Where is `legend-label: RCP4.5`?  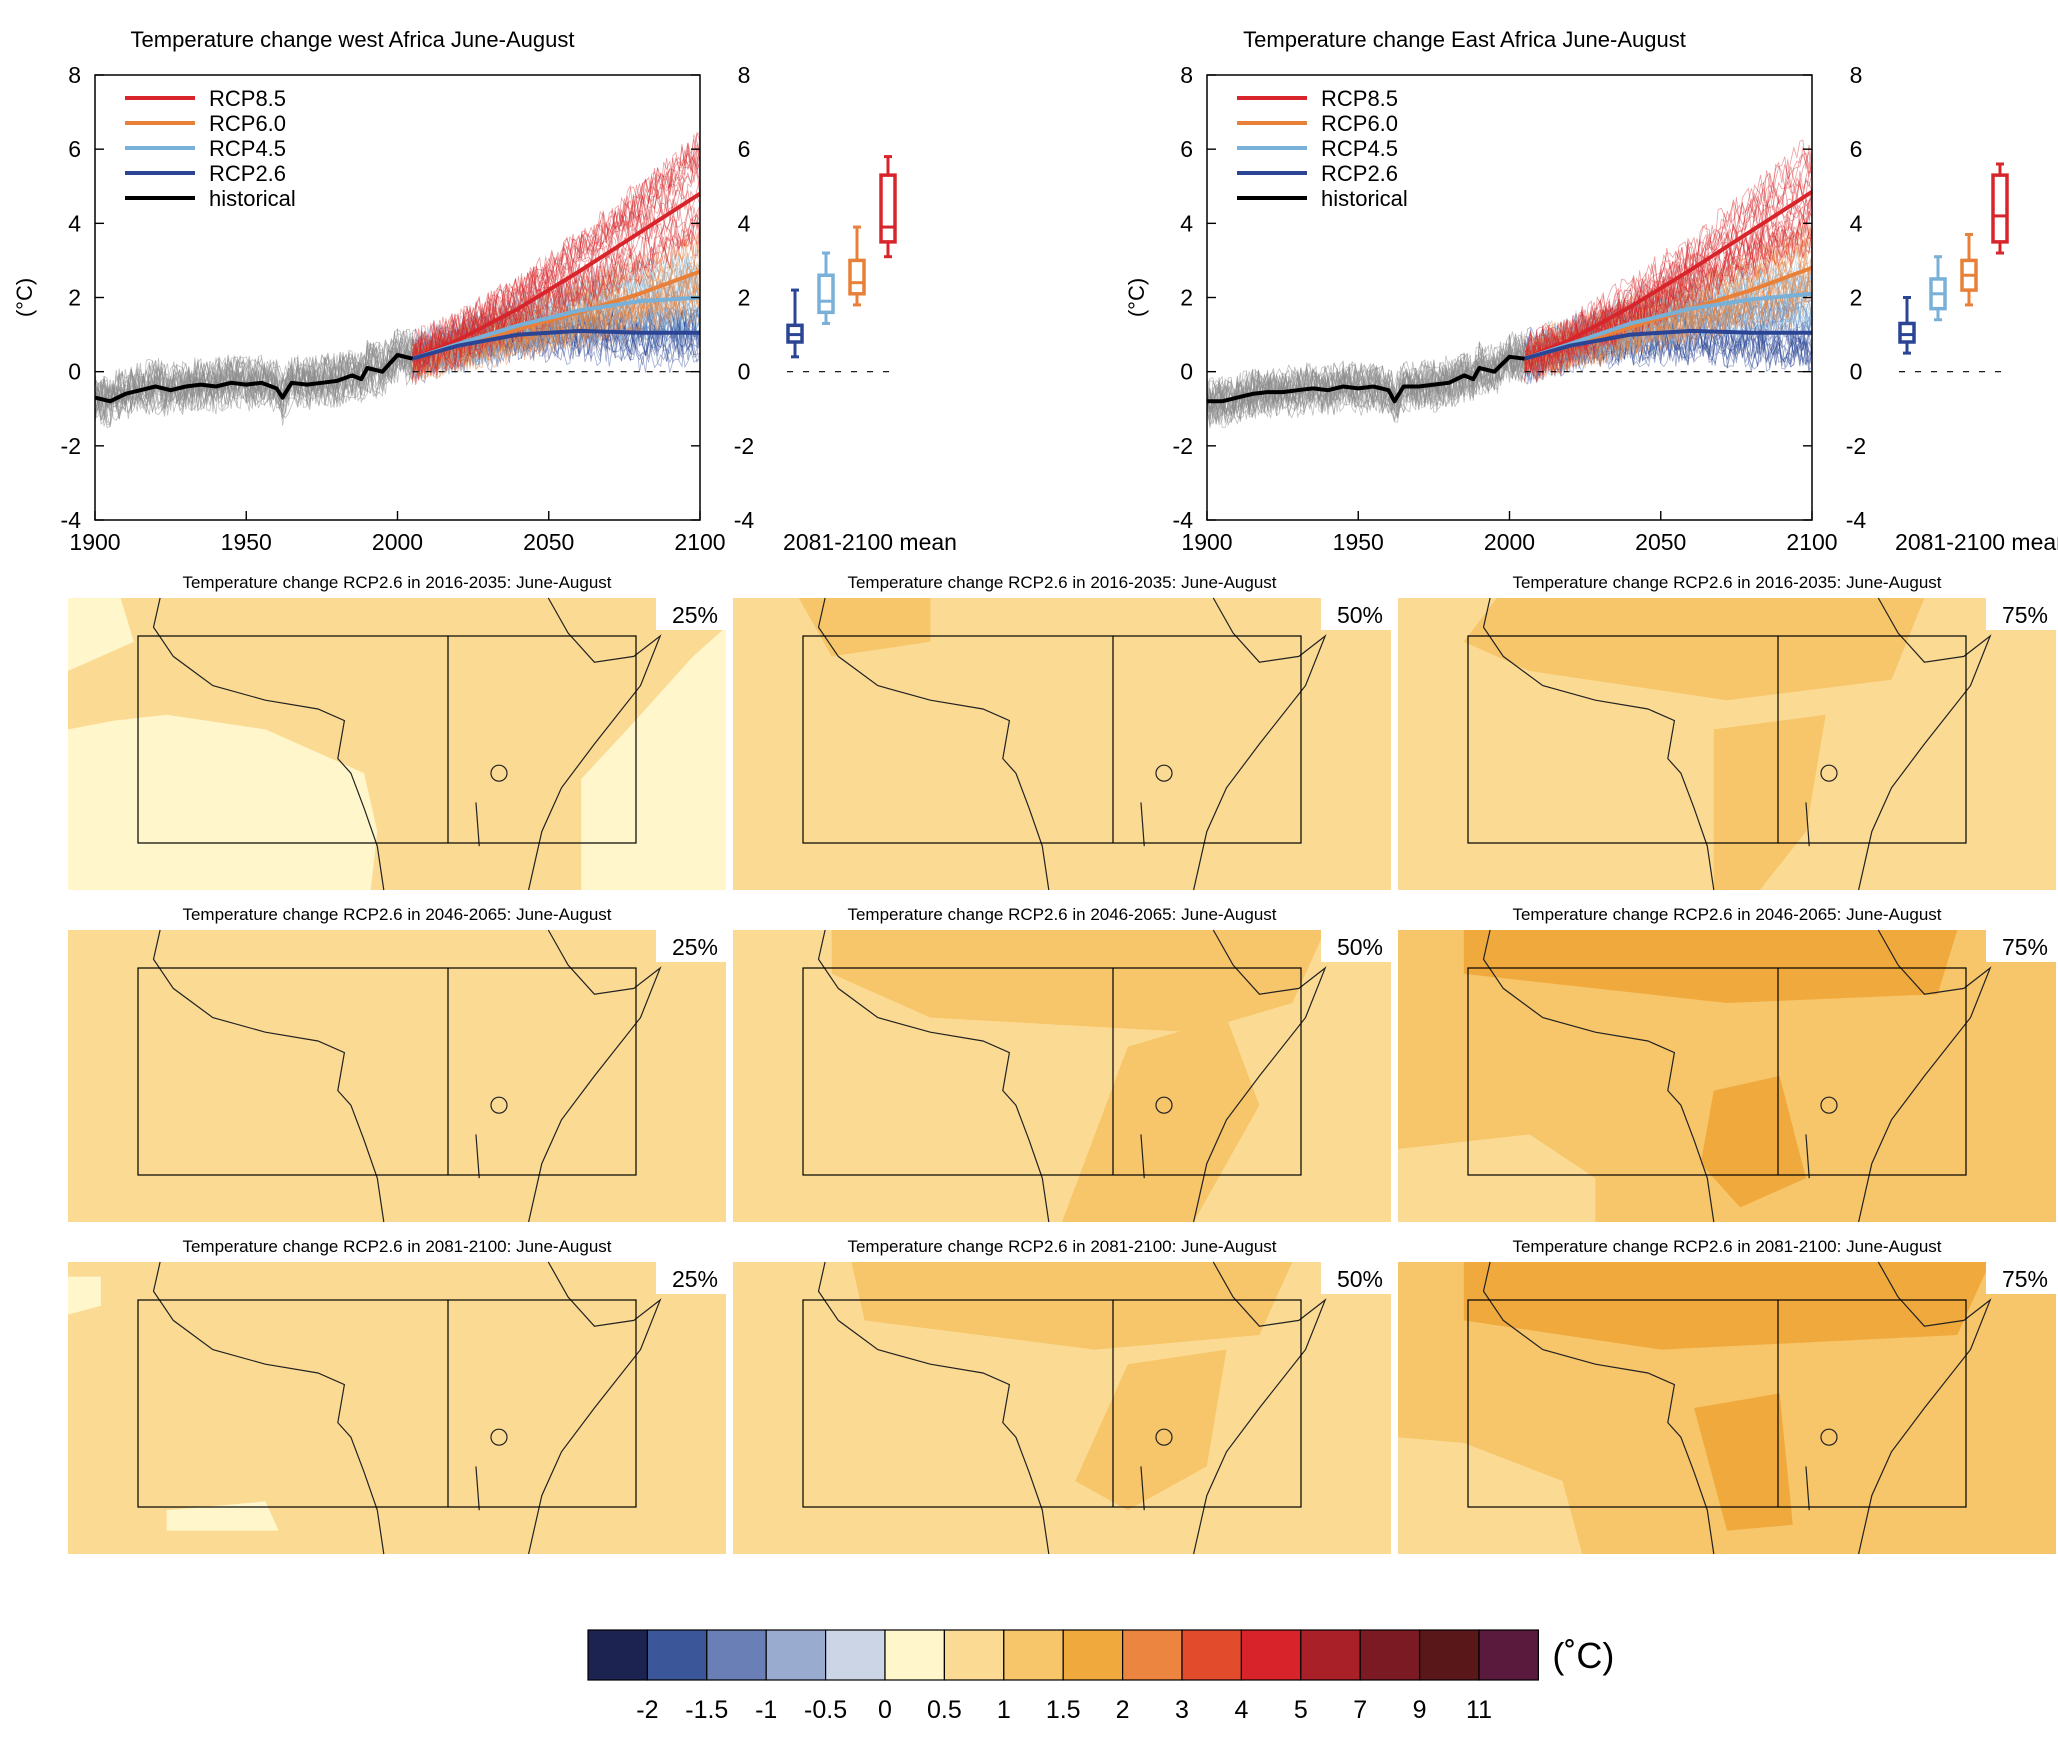
legend-label: RCP4.5 is located at coordinates (247, 148).